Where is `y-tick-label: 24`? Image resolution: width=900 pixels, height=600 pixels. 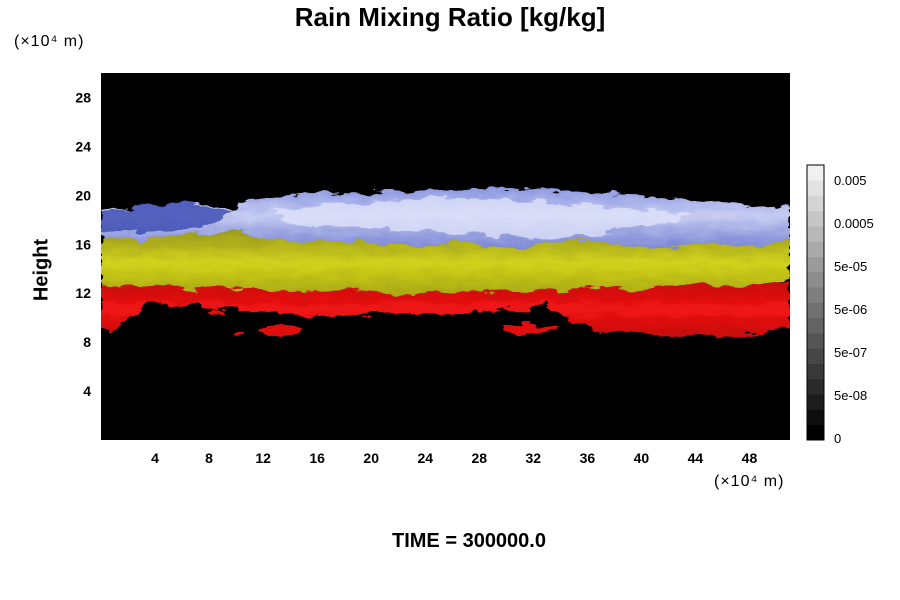
y-tick-label: 24 is located at coordinates (83, 146).